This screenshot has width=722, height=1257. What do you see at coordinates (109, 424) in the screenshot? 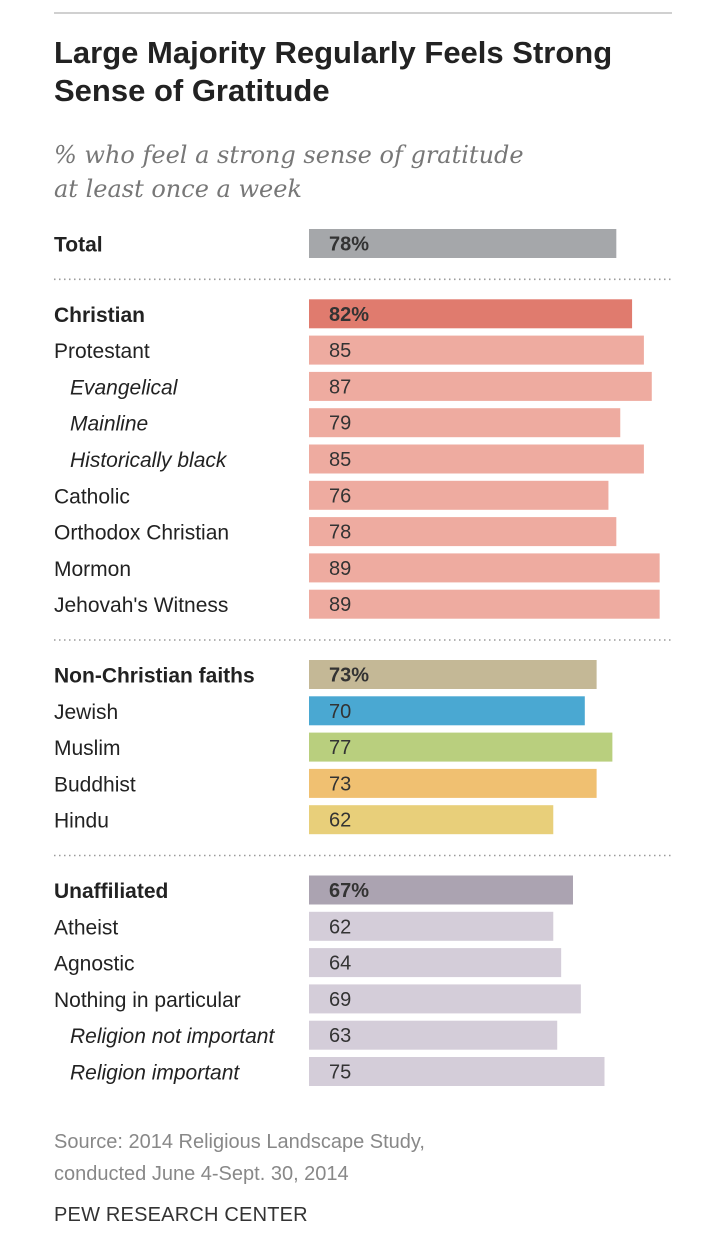
I see `row-label-mainline: Mainline` at bounding box center [109, 424].